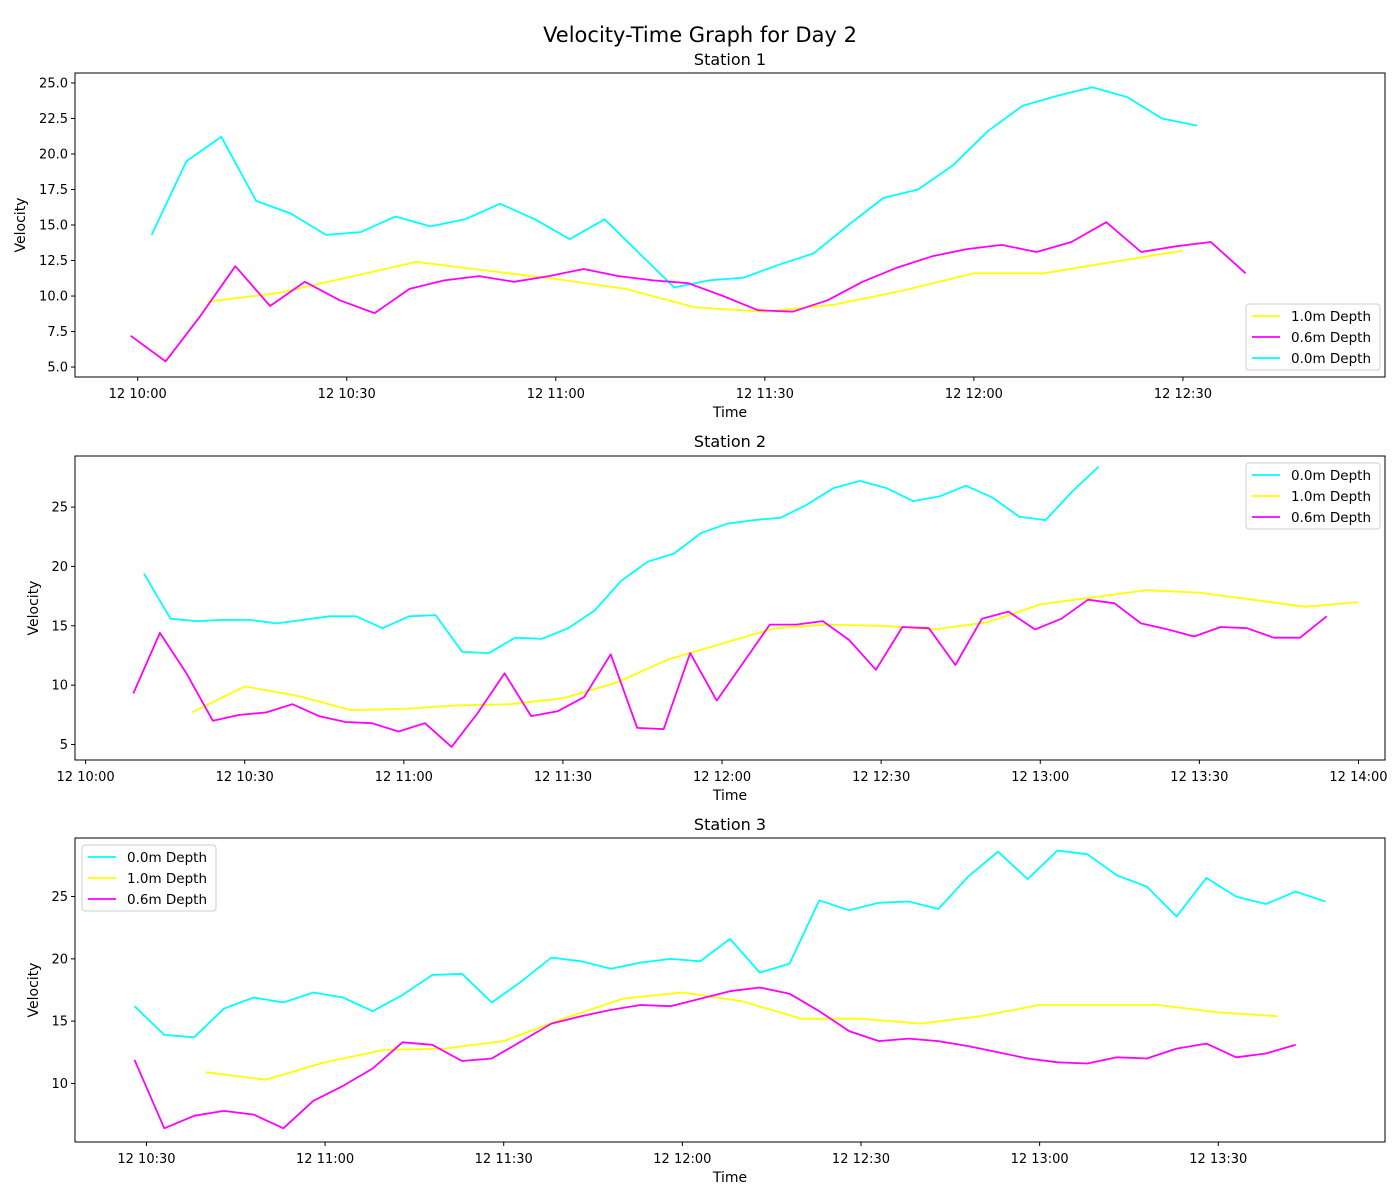  Describe the element at coordinates (57, 332) in the screenshot. I see `station-1-ytick-label: 7.5` at that location.